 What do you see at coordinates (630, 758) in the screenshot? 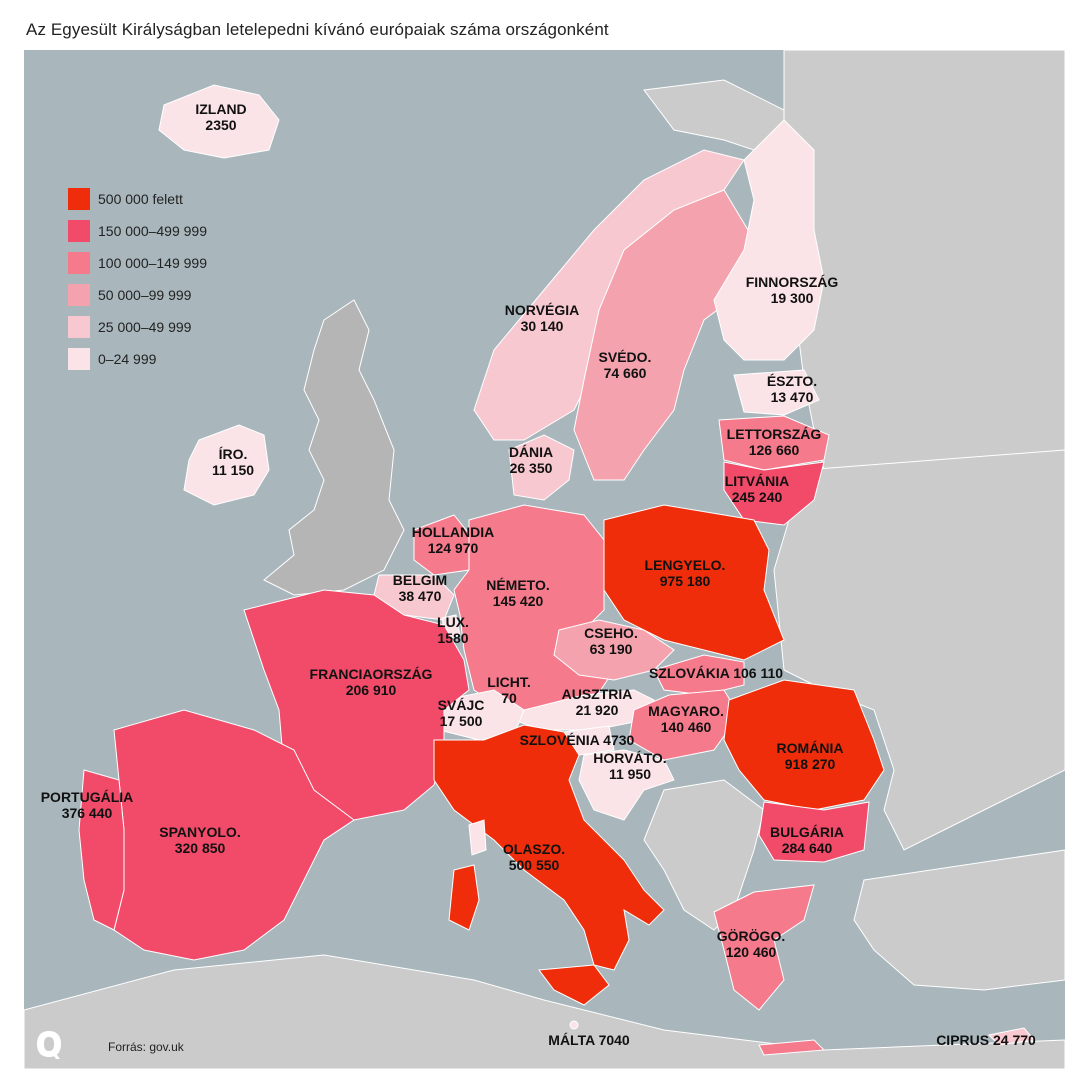
I see `country-name: HORVÁTO.` at bounding box center [630, 758].